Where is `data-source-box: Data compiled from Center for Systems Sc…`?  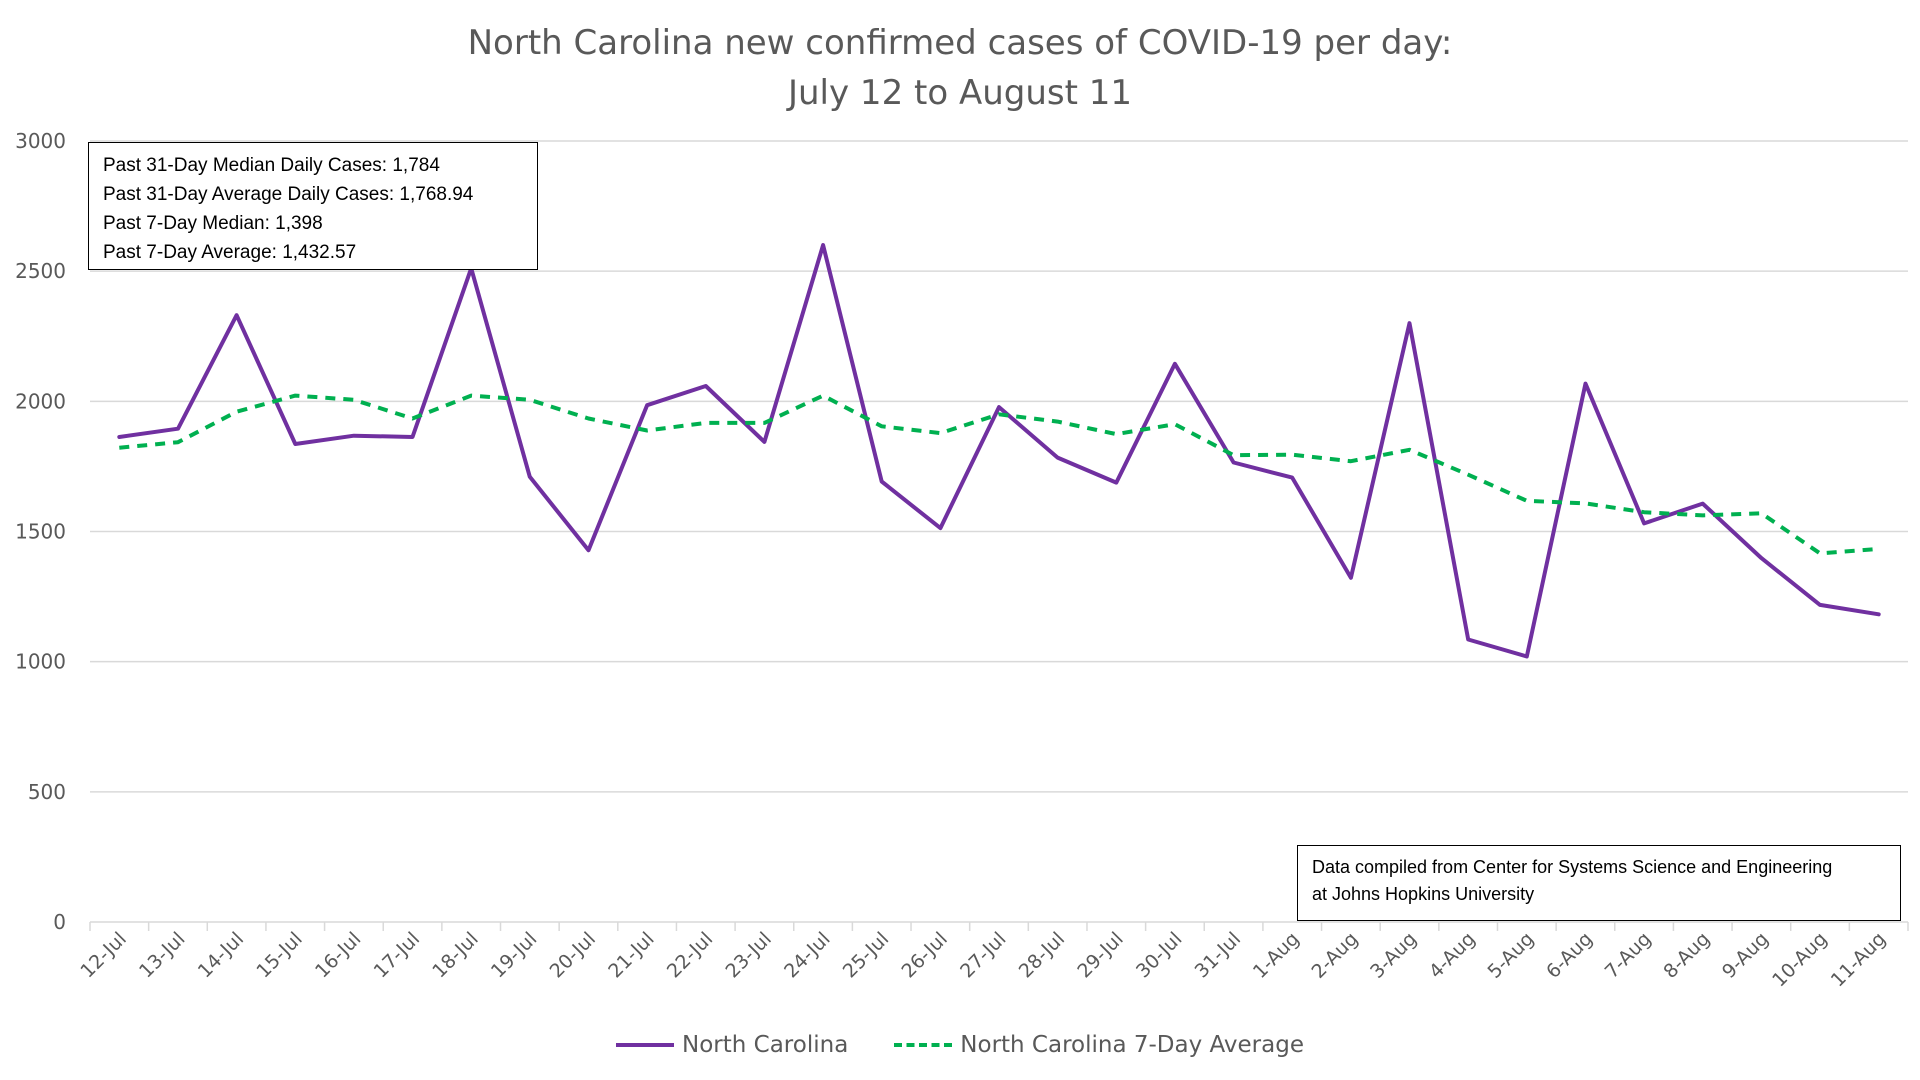
data-source-box: Data compiled from Center for Systems Sc… is located at coordinates (1599, 883).